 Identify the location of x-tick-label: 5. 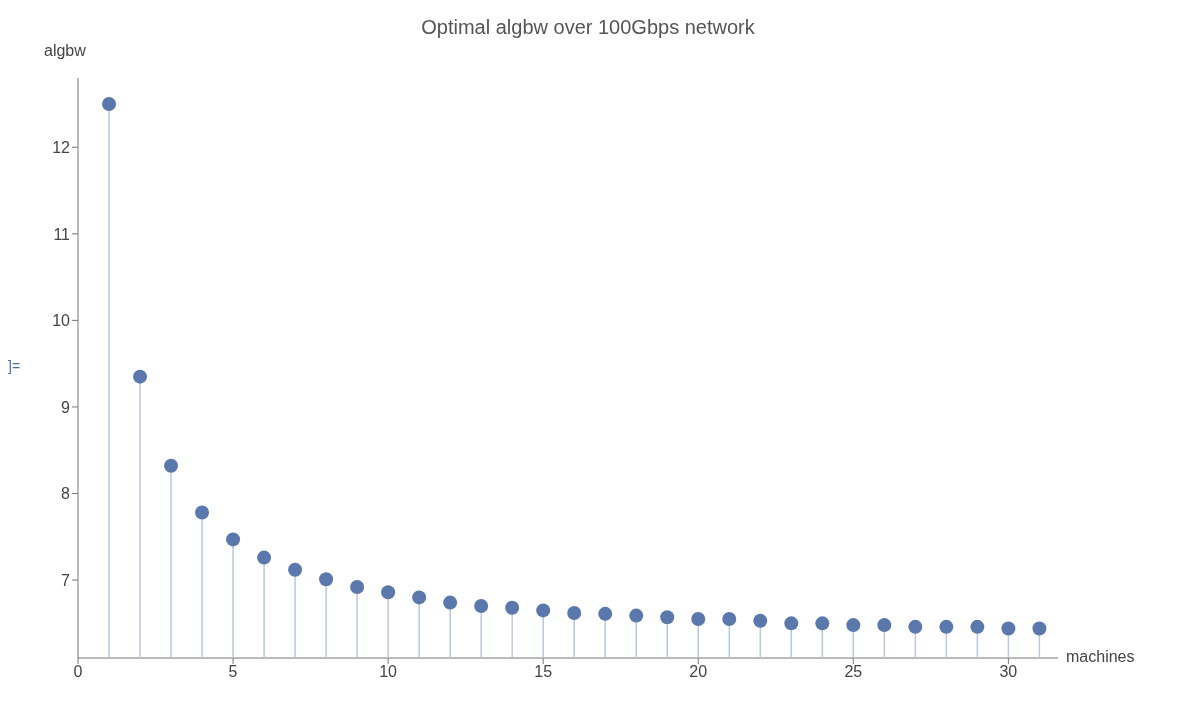
(233, 672).